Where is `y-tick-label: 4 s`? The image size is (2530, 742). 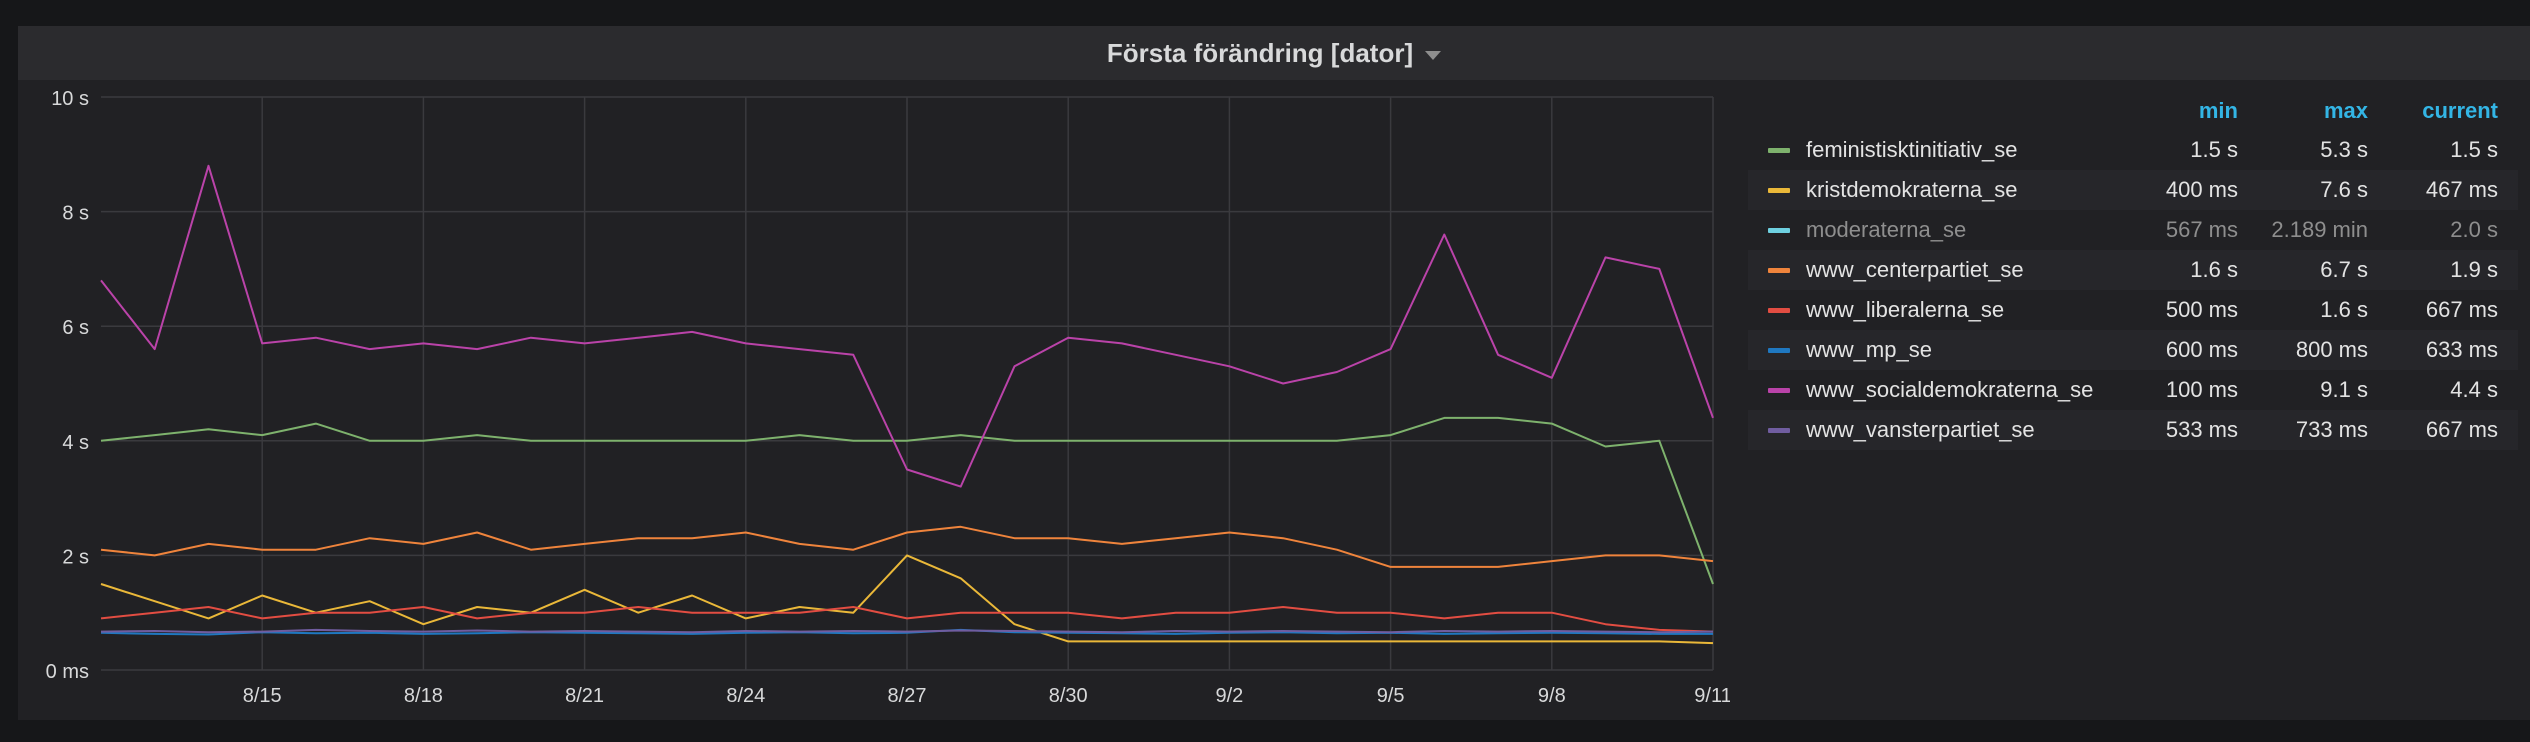
y-tick-label: 4 s is located at coordinates (75, 443).